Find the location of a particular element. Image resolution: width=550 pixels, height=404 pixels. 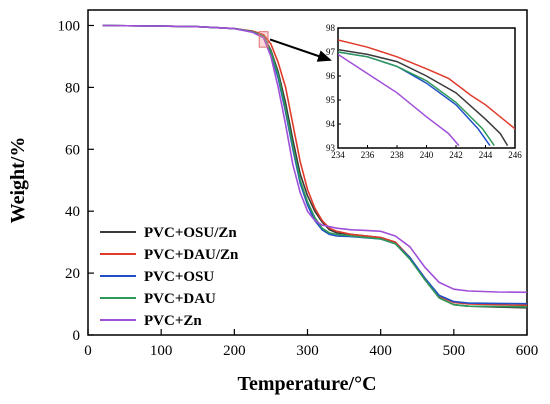

inset-series-line-pvc-dau is located at coordinates (416, 99).